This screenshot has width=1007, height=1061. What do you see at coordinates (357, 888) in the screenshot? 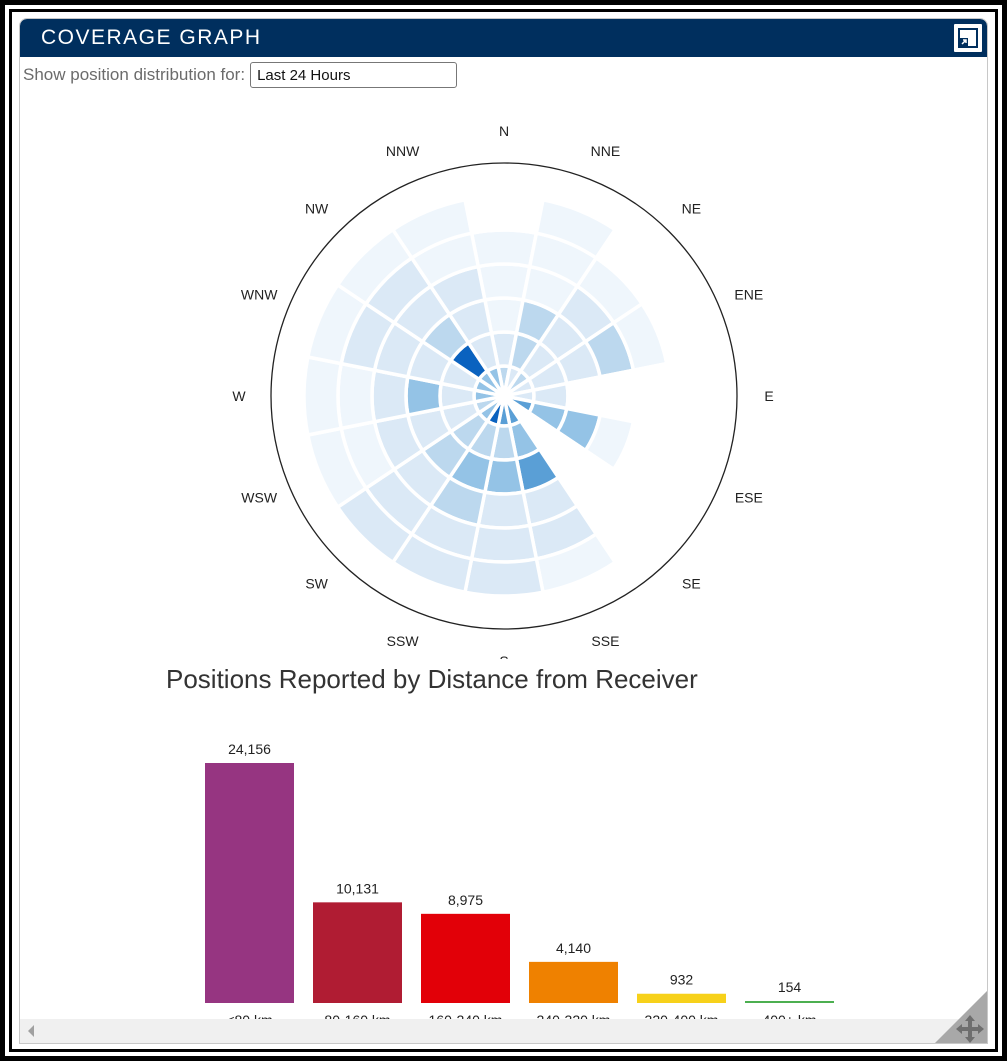
I see `bar-value-label-2: 10,131` at bounding box center [357, 888].